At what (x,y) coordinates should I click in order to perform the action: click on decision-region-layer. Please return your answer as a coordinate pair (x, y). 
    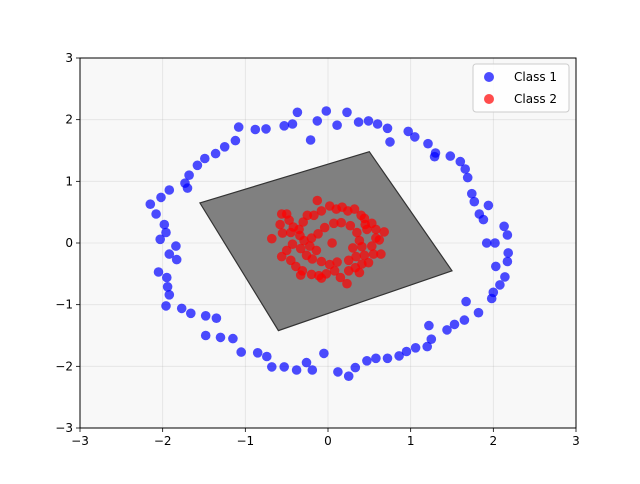
    Looking at the image, I should click on (325, 241).